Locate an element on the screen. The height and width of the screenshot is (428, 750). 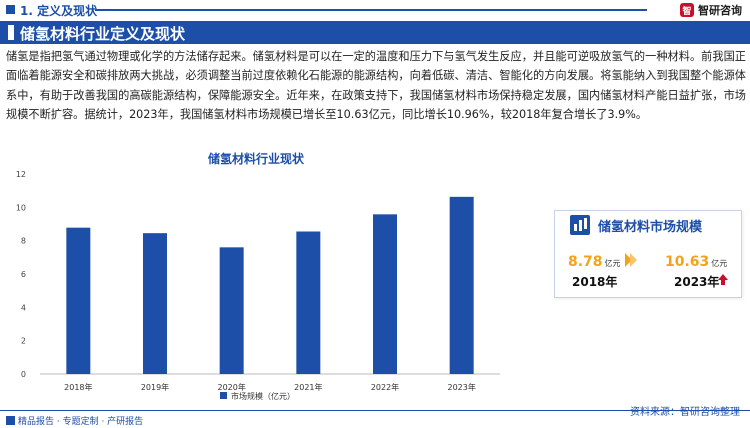
brand-name: 智研咨询 is located at coordinates (720, 10).